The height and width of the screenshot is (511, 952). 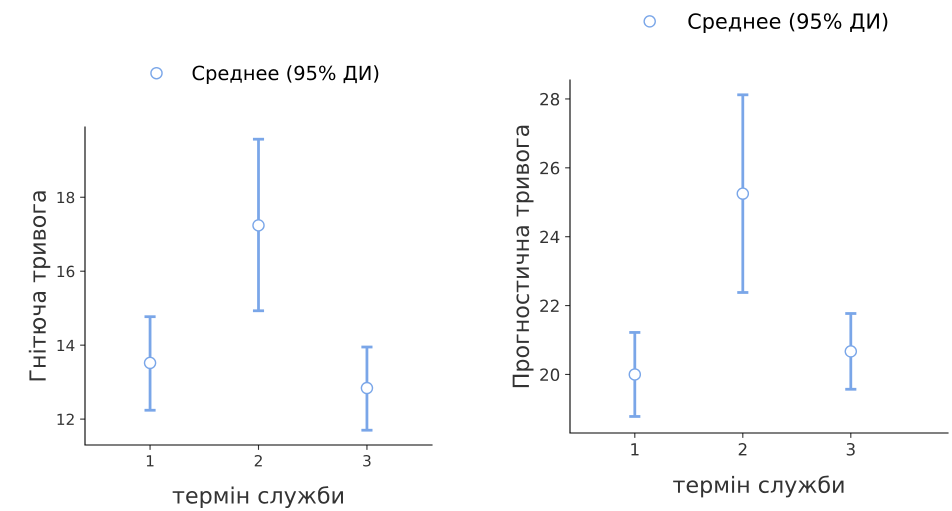 I want to click on y-tick-label: 14, so click(x=66, y=345).